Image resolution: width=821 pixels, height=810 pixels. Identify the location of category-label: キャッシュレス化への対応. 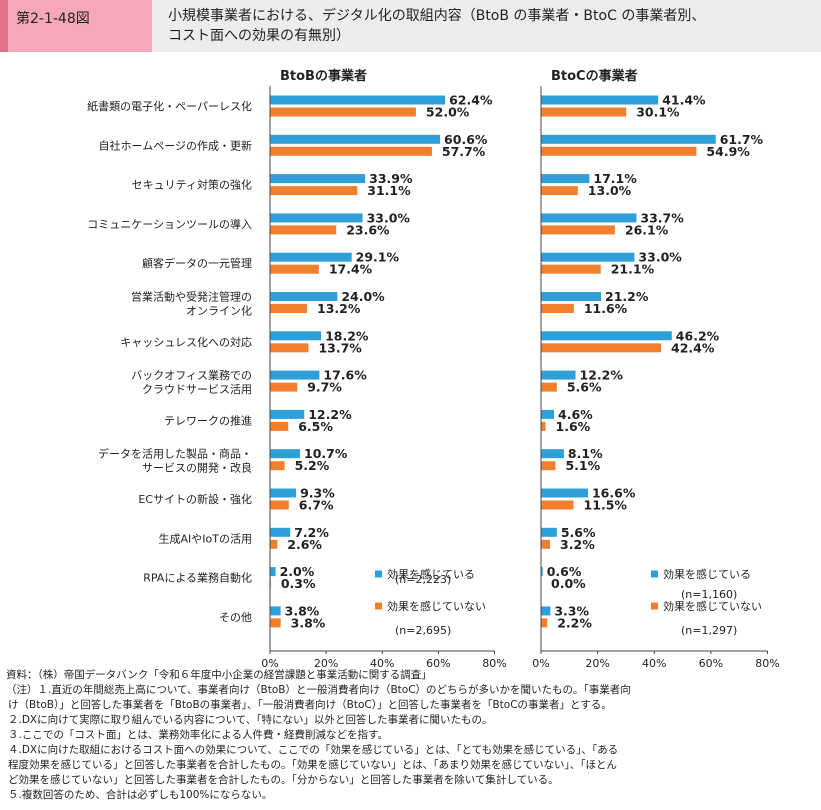
(186, 342).